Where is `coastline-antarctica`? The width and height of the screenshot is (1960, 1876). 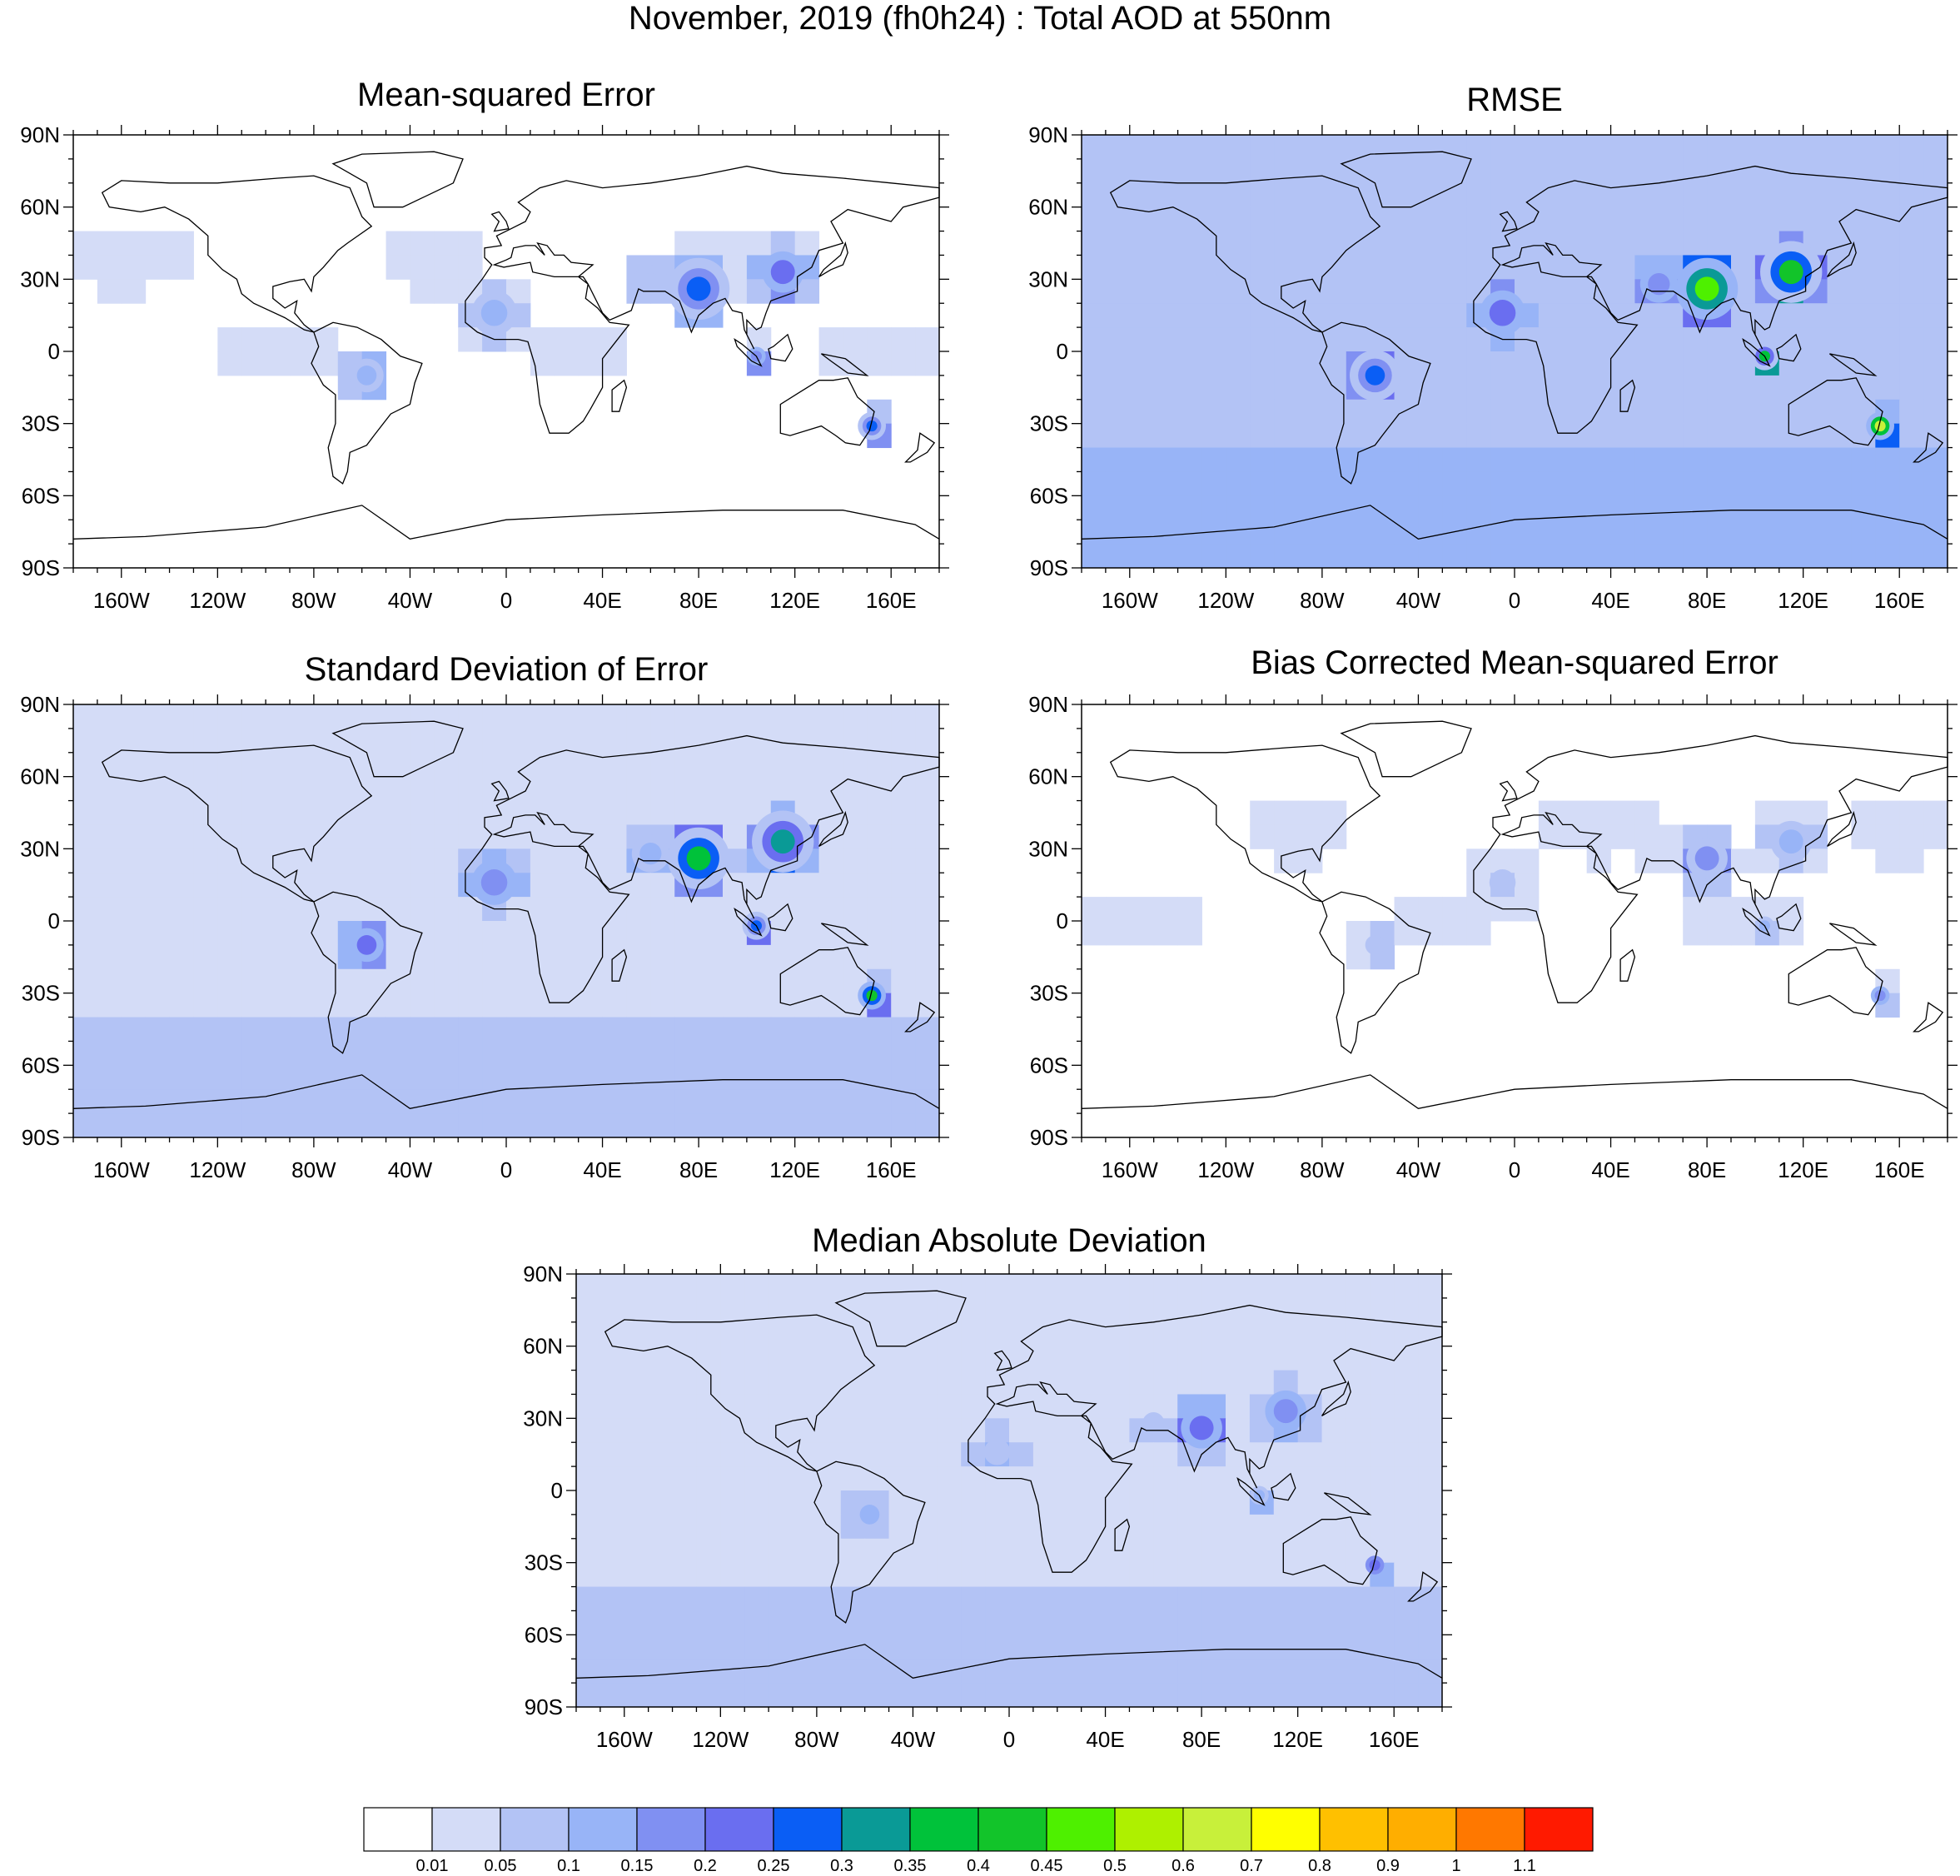 coastline-antarctica is located at coordinates (1515, 522).